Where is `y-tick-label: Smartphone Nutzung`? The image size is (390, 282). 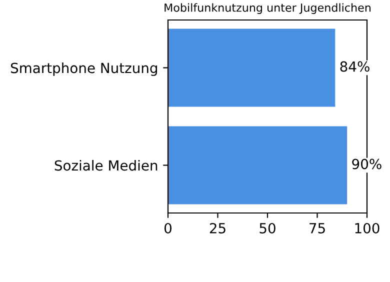 y-tick-label: Smartphone Nutzung is located at coordinates (84, 69).